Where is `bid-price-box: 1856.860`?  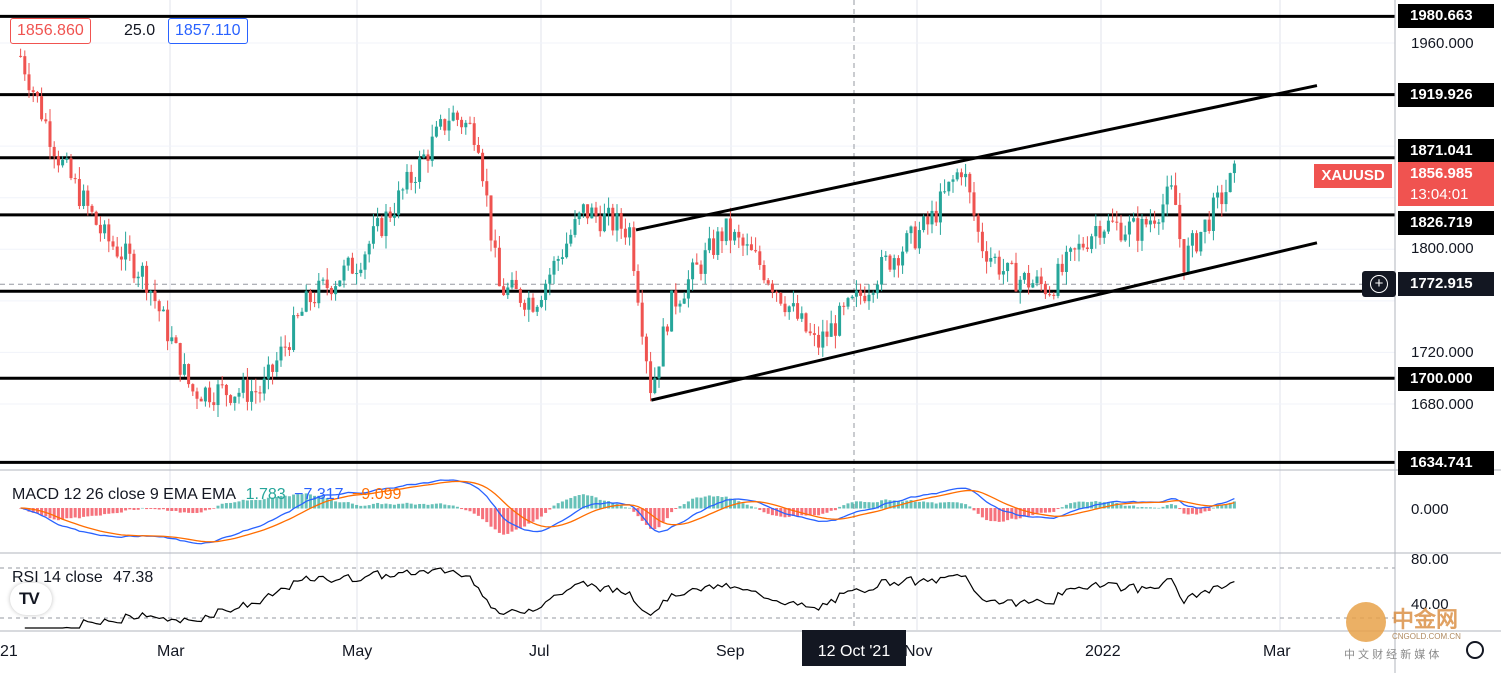
bid-price-box: 1856.860 is located at coordinates (50, 31).